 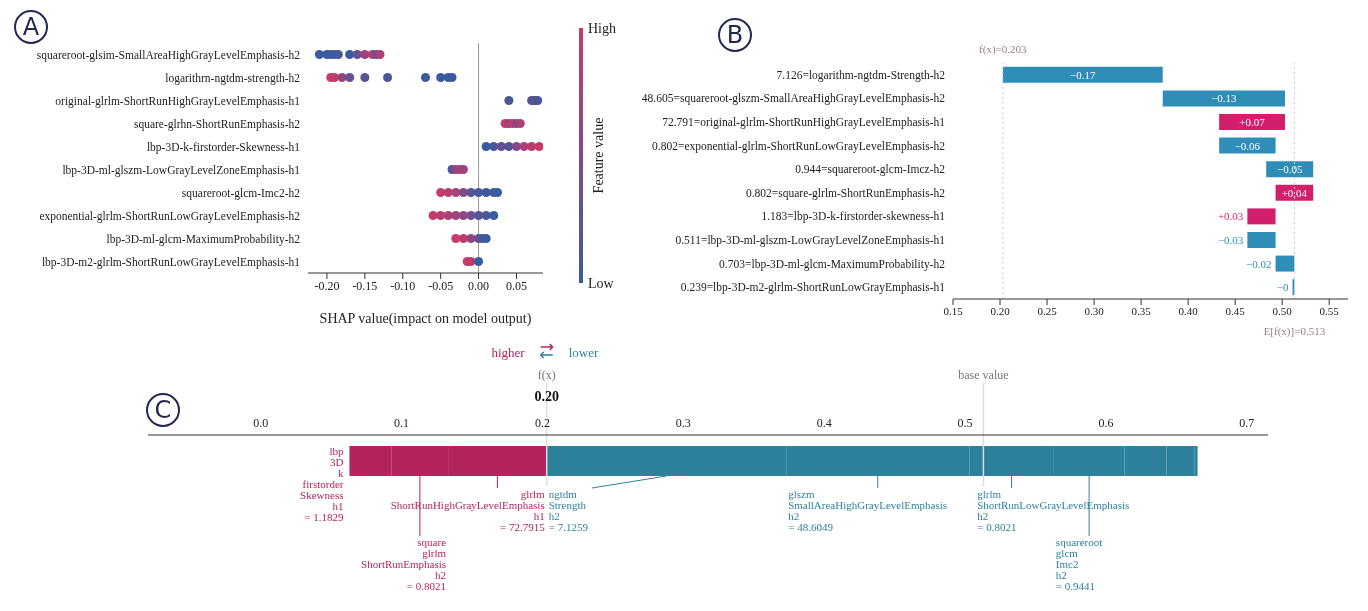 What do you see at coordinates (508, 352) in the screenshot?
I see `text: higher` at bounding box center [508, 352].